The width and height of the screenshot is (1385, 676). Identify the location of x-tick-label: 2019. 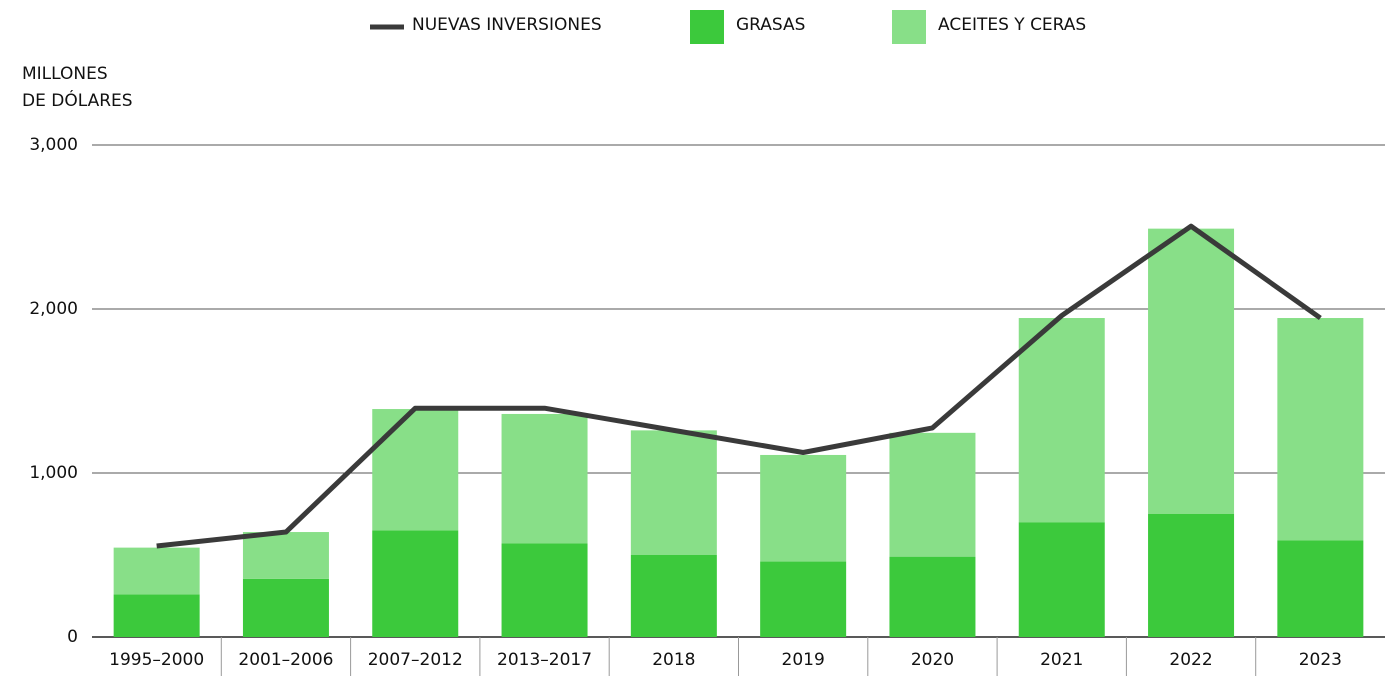
(803, 660).